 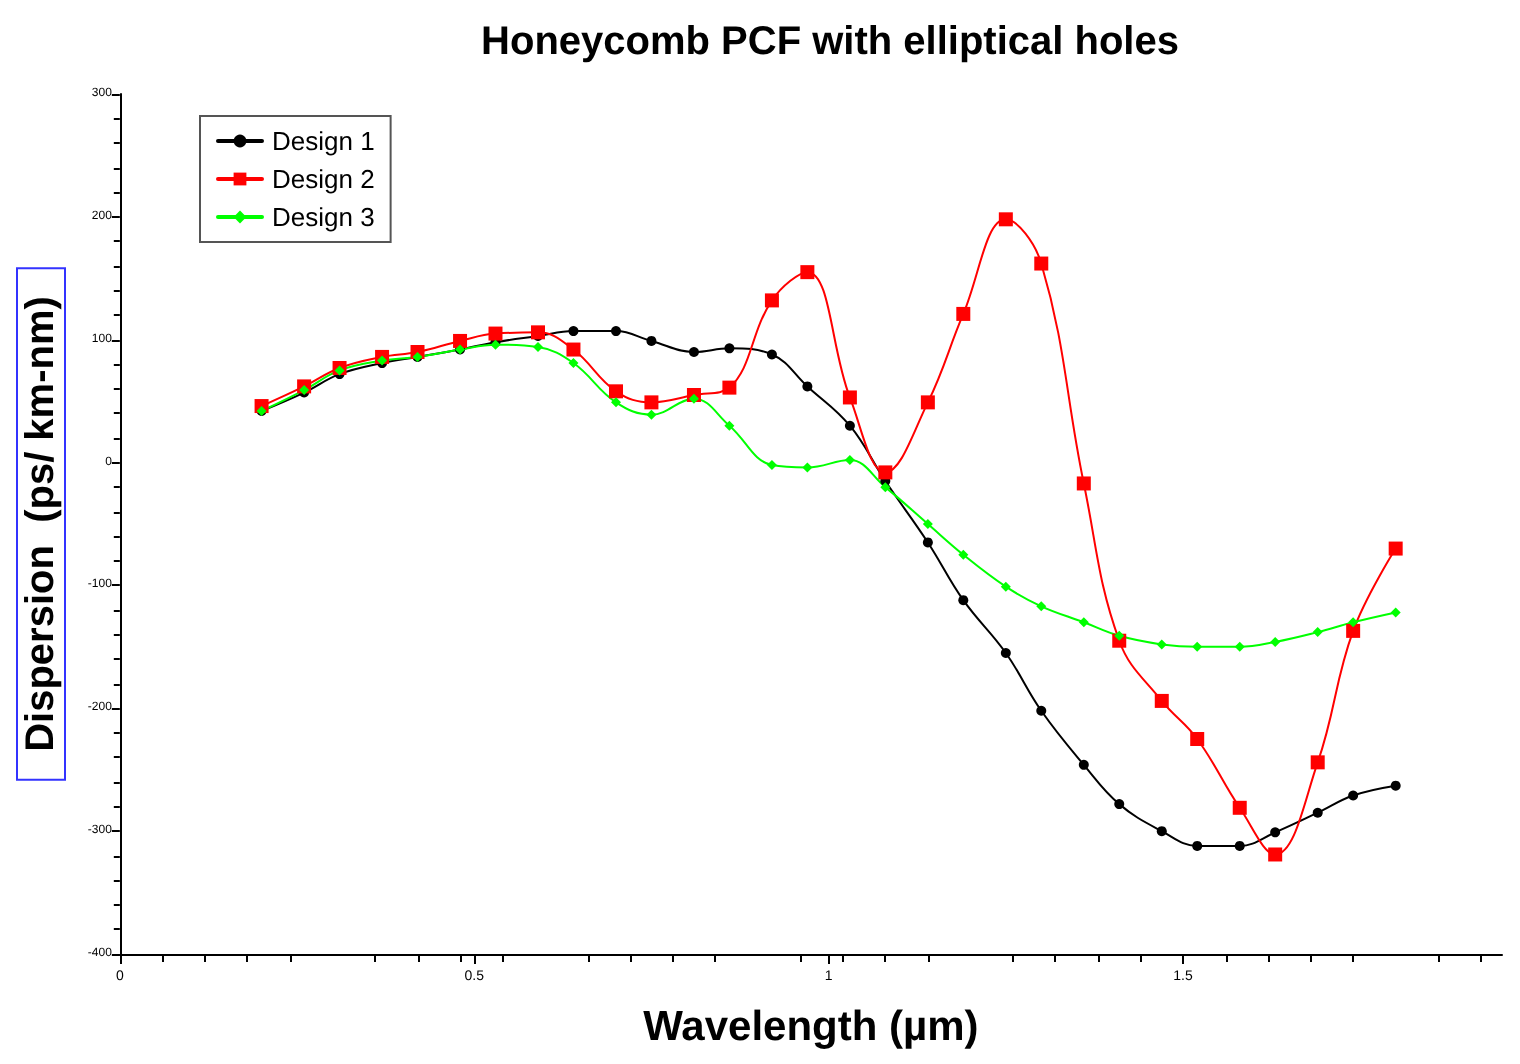 What do you see at coordinates (830, 42) in the screenshot?
I see `chart-title: Honeycomb PCF with elliptical holes` at bounding box center [830, 42].